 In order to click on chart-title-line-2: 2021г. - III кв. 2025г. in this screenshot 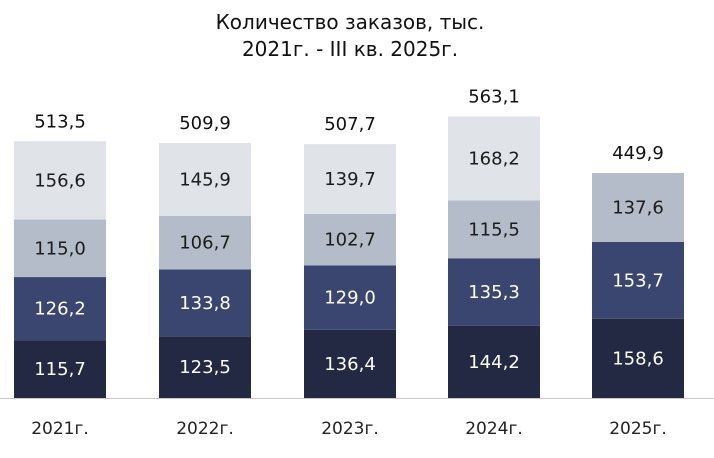, I will do `click(350, 49)`.